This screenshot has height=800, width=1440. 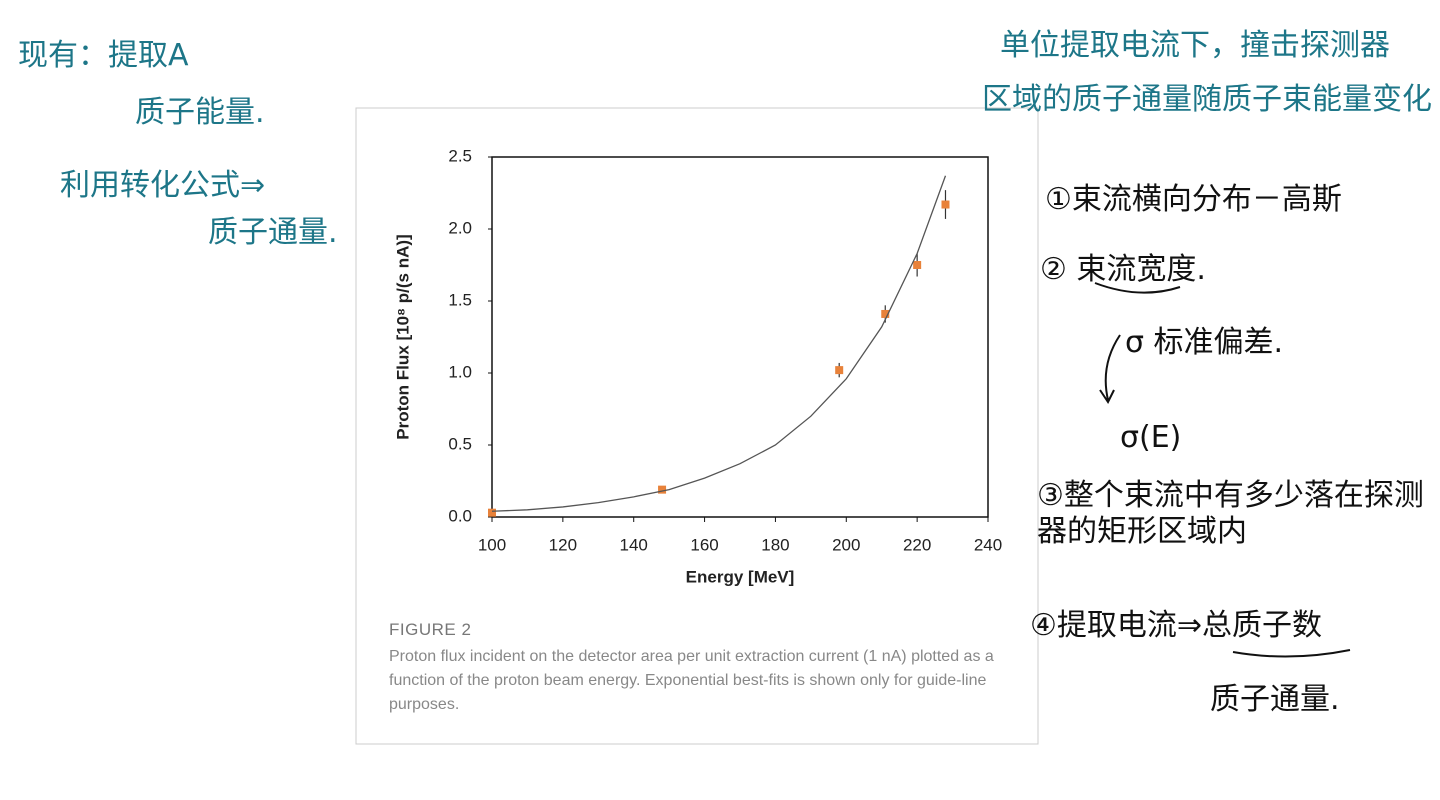 I want to click on x-axis-label: Energy [MeV], so click(x=740, y=576).